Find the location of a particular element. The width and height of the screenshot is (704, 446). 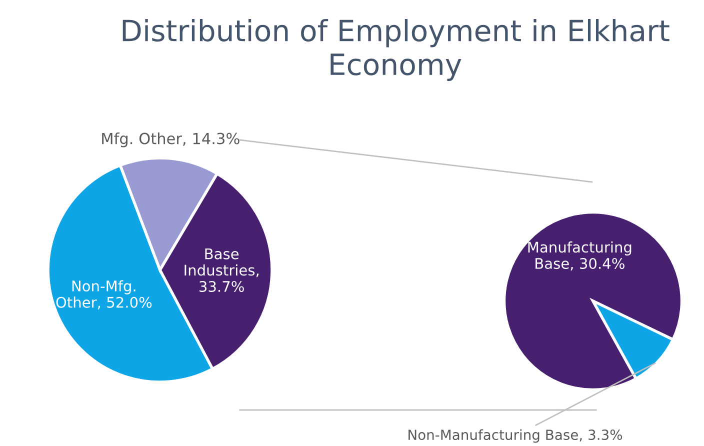

slice-label: Base Industries, 33.7% is located at coordinates (221, 270).